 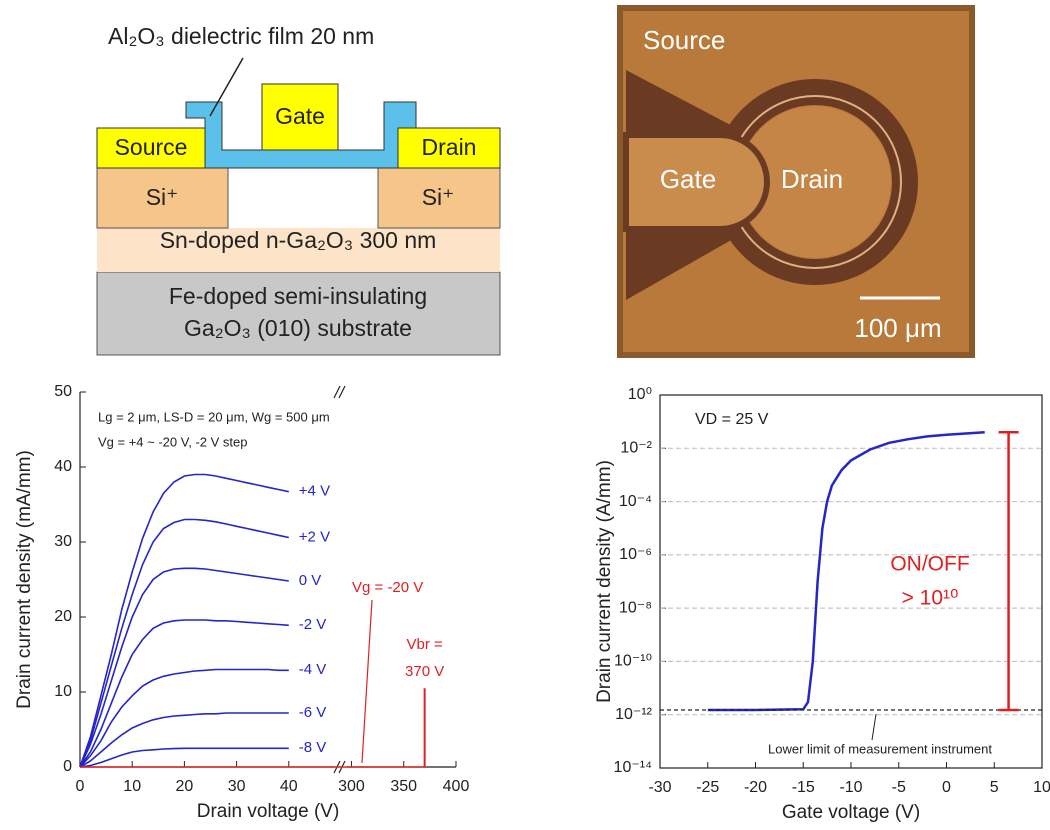 I want to click on leader-line, so click(x=226, y=87).